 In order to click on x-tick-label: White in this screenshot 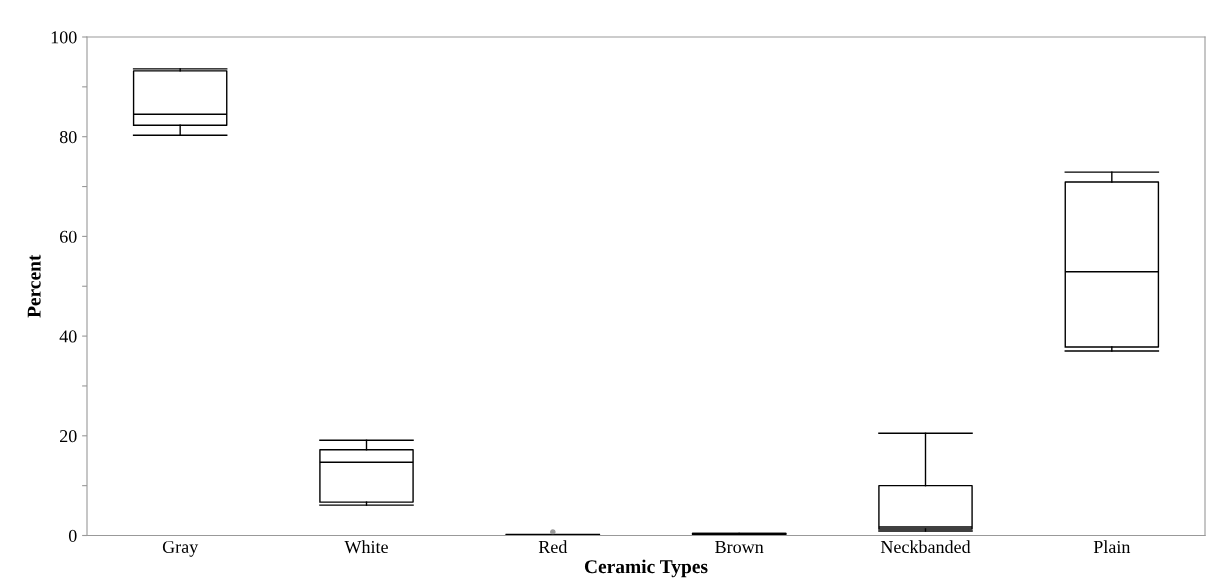, I will do `click(366, 547)`.